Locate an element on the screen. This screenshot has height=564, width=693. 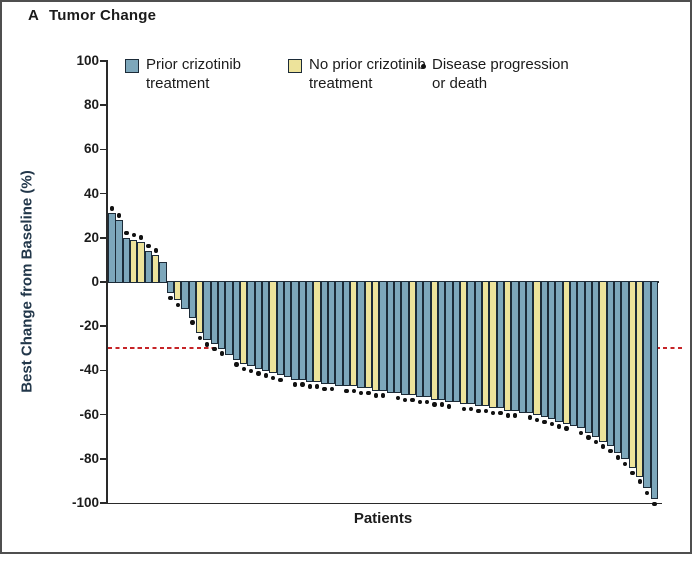
panel-title: A Tumor Change is located at coordinates (92, 15).